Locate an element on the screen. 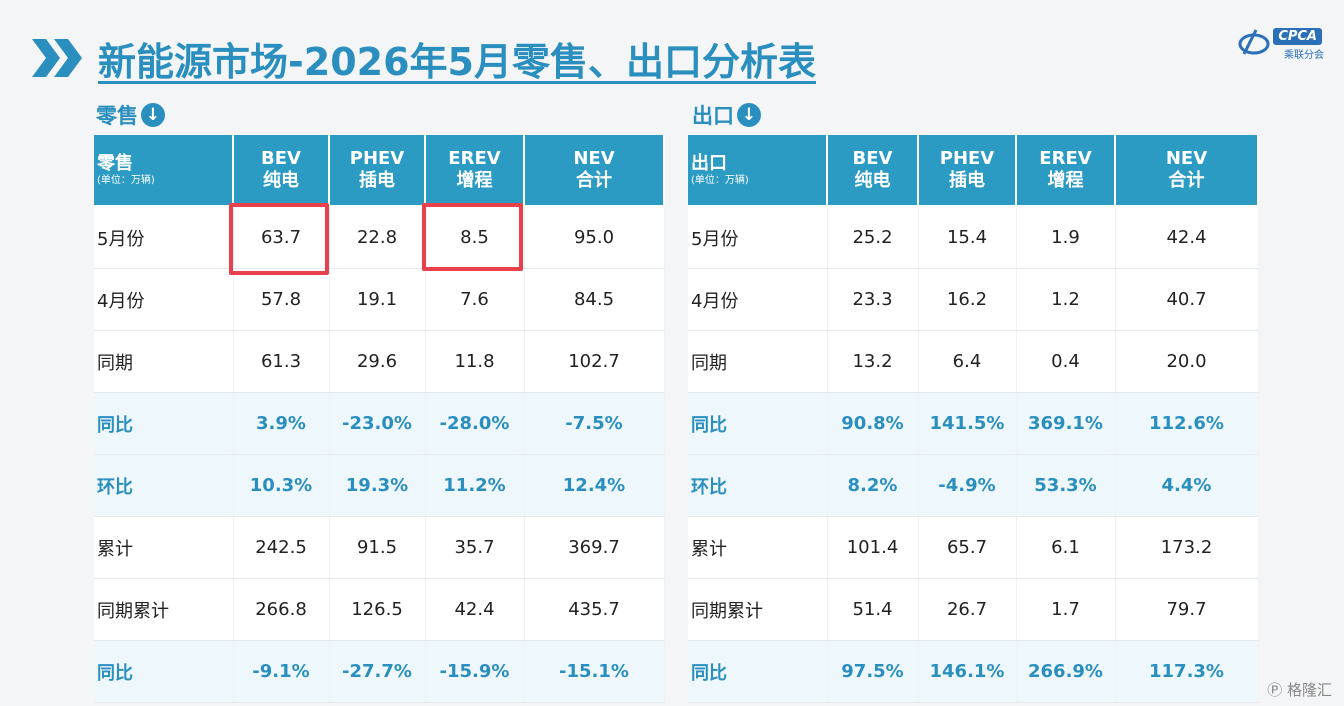 This screenshot has height=706, width=1344. table-cell: 0.4 is located at coordinates (1066, 361).